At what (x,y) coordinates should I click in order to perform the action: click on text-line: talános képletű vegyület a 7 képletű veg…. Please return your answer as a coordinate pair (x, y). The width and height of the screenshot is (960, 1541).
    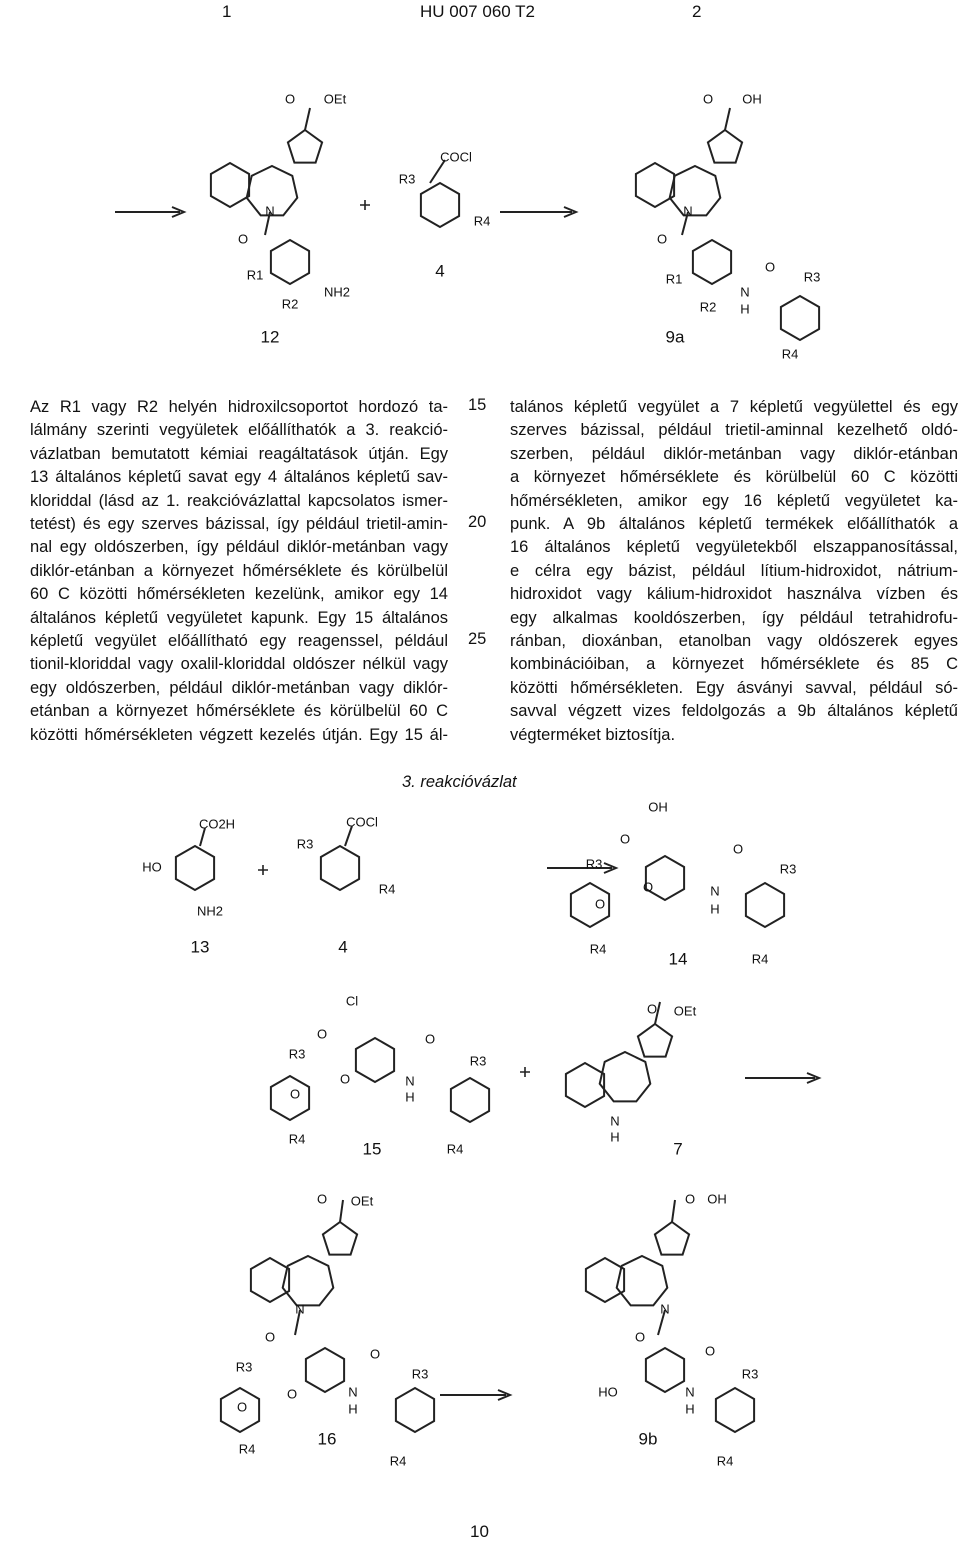
    Looking at the image, I should click on (734, 407).